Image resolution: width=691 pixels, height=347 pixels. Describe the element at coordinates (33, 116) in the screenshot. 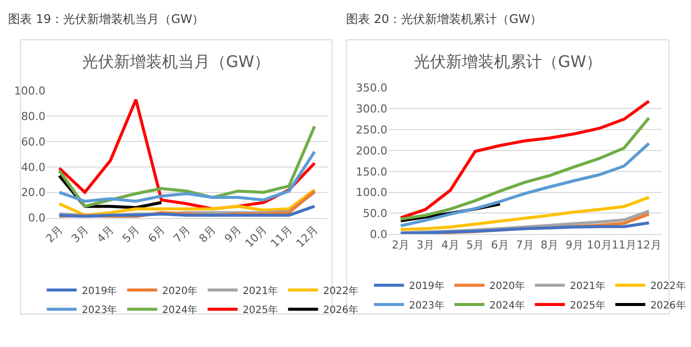

I see `y-tick-label: 80.0` at that location.